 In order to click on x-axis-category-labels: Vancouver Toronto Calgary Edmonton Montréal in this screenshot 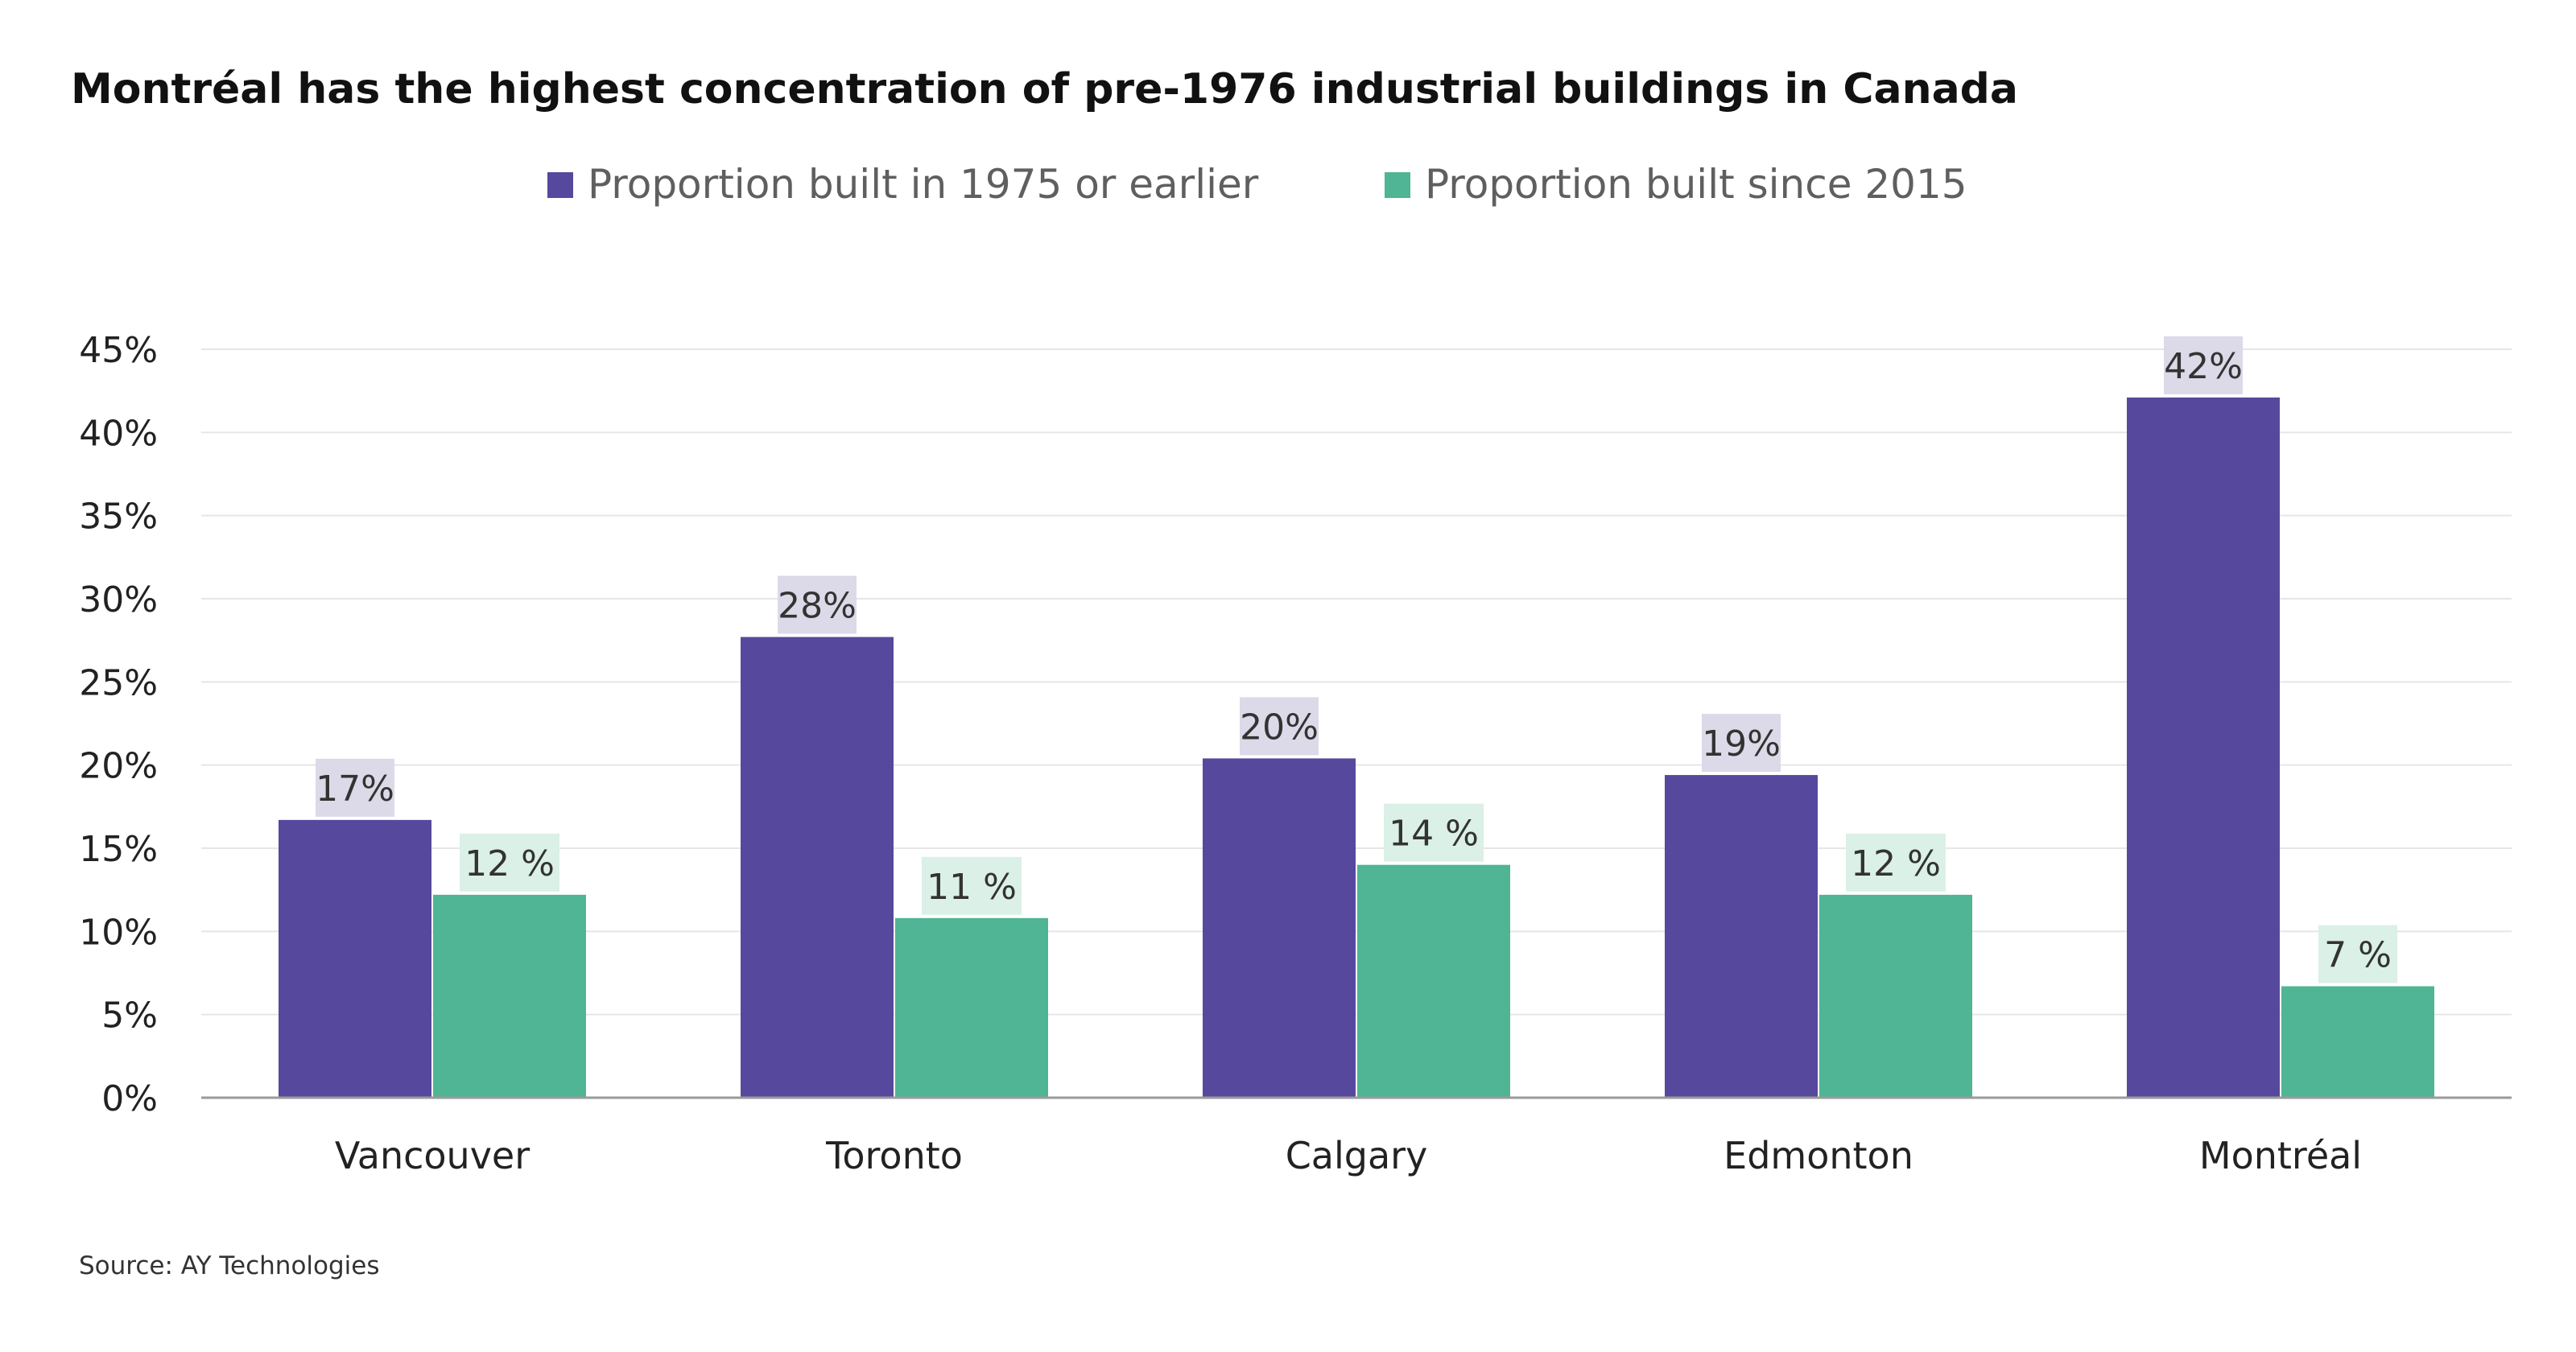, I will do `click(1348, 1155)`.